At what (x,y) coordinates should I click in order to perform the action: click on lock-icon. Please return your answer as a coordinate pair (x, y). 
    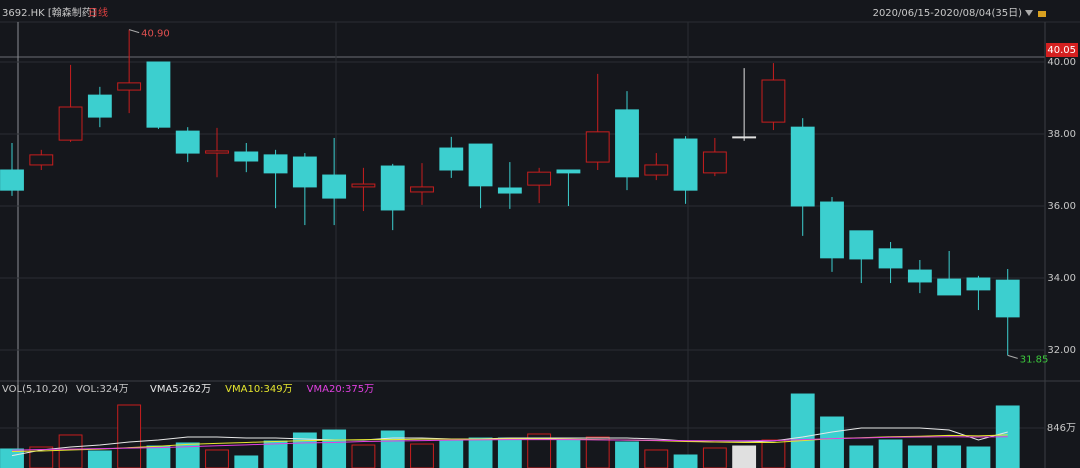
    Looking at the image, I should click on (1042, 14).